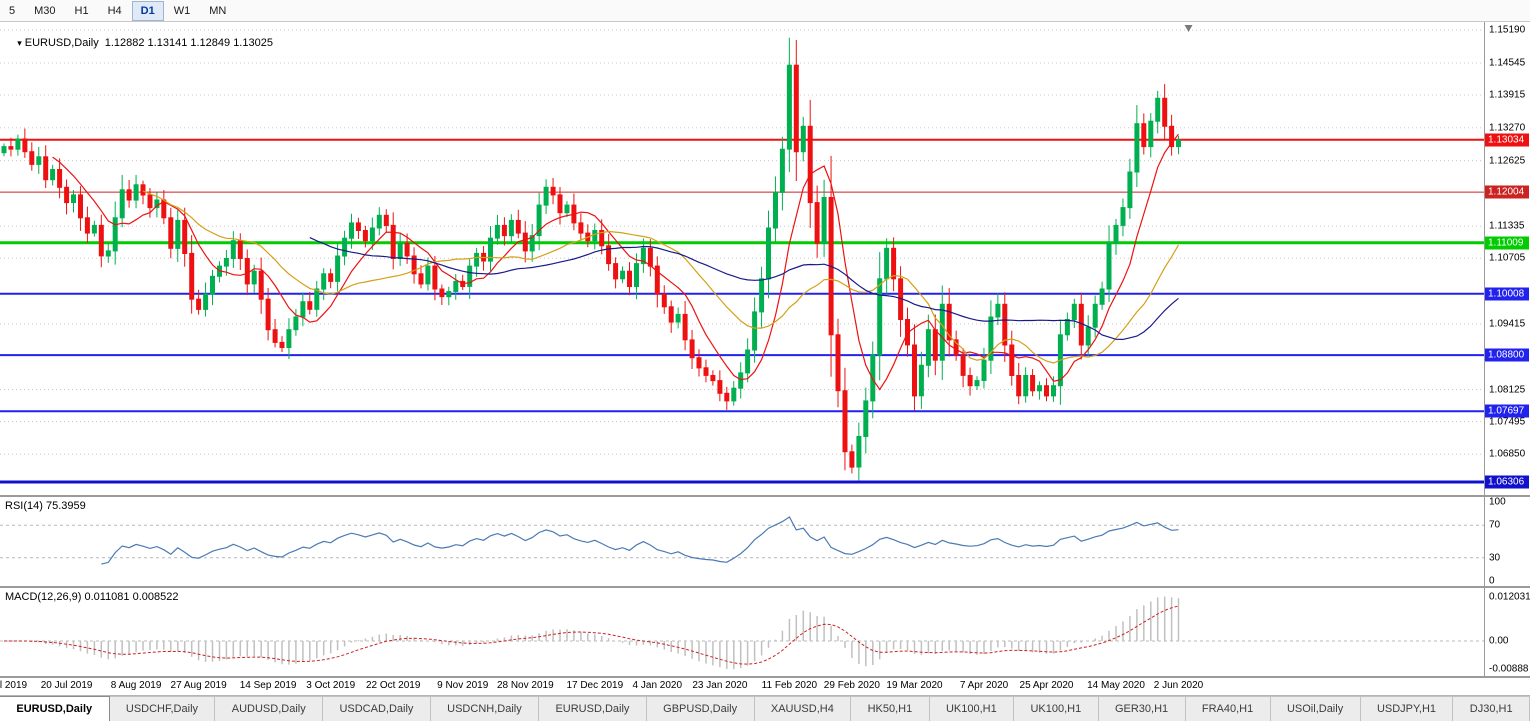 The width and height of the screenshot is (1530, 722). Describe the element at coordinates (595, 685) in the screenshot. I see `date-label: 17 Dec 2019` at that location.